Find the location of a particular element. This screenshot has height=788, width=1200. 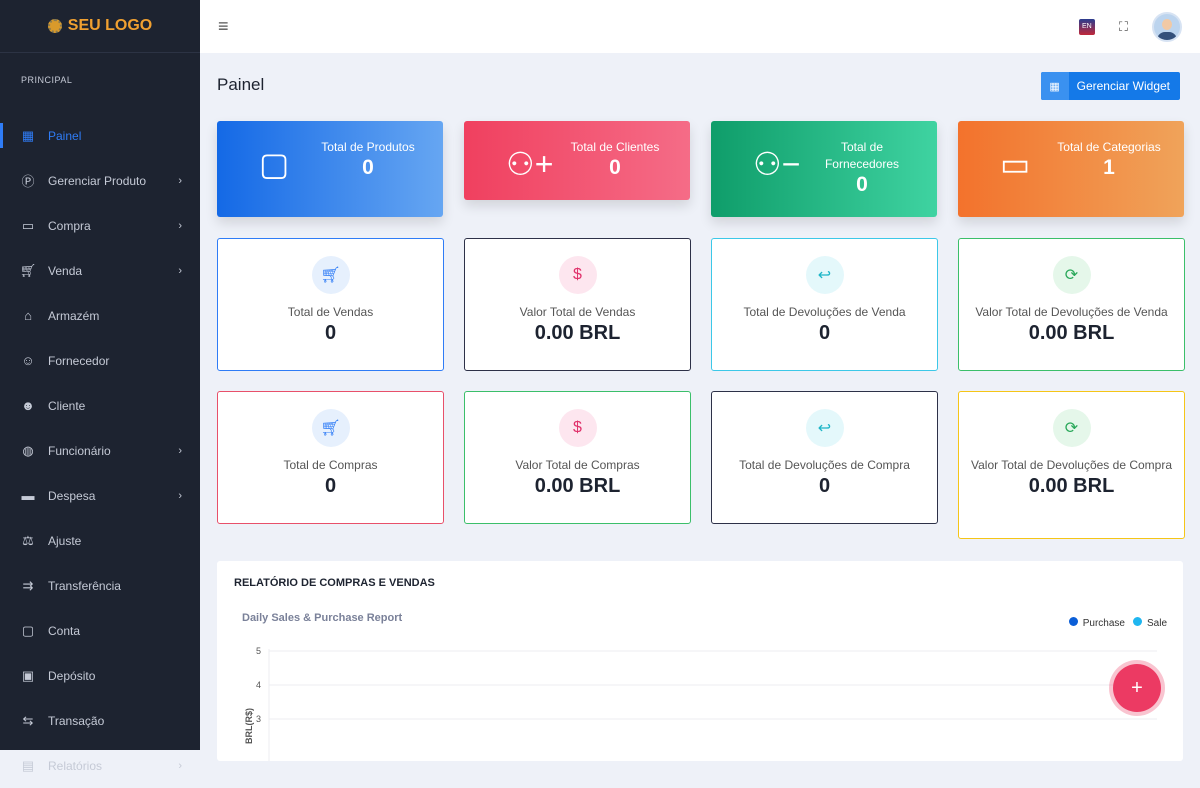

exchange-icon: ⇆ is located at coordinates (28, 720).